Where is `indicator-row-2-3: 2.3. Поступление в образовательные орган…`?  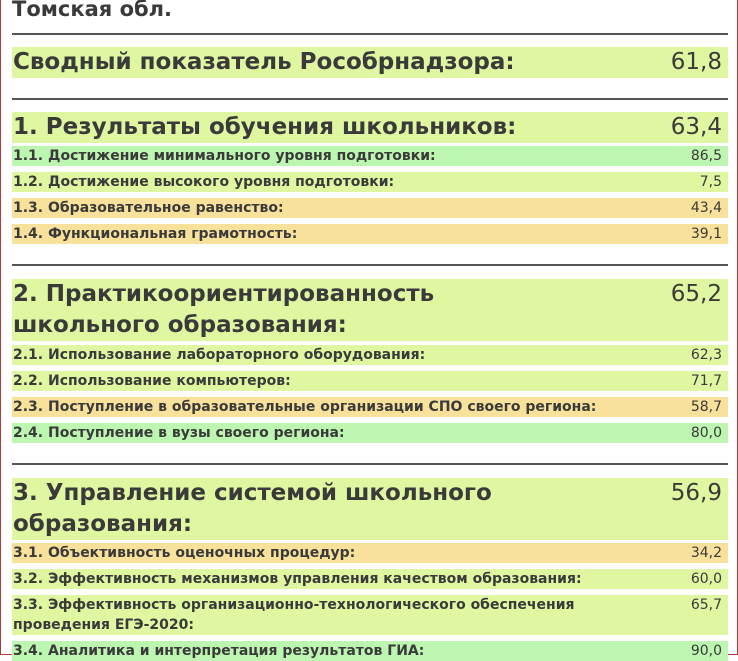 indicator-row-2-3: 2.3. Поступление в образовательные орган… is located at coordinates (370, 407).